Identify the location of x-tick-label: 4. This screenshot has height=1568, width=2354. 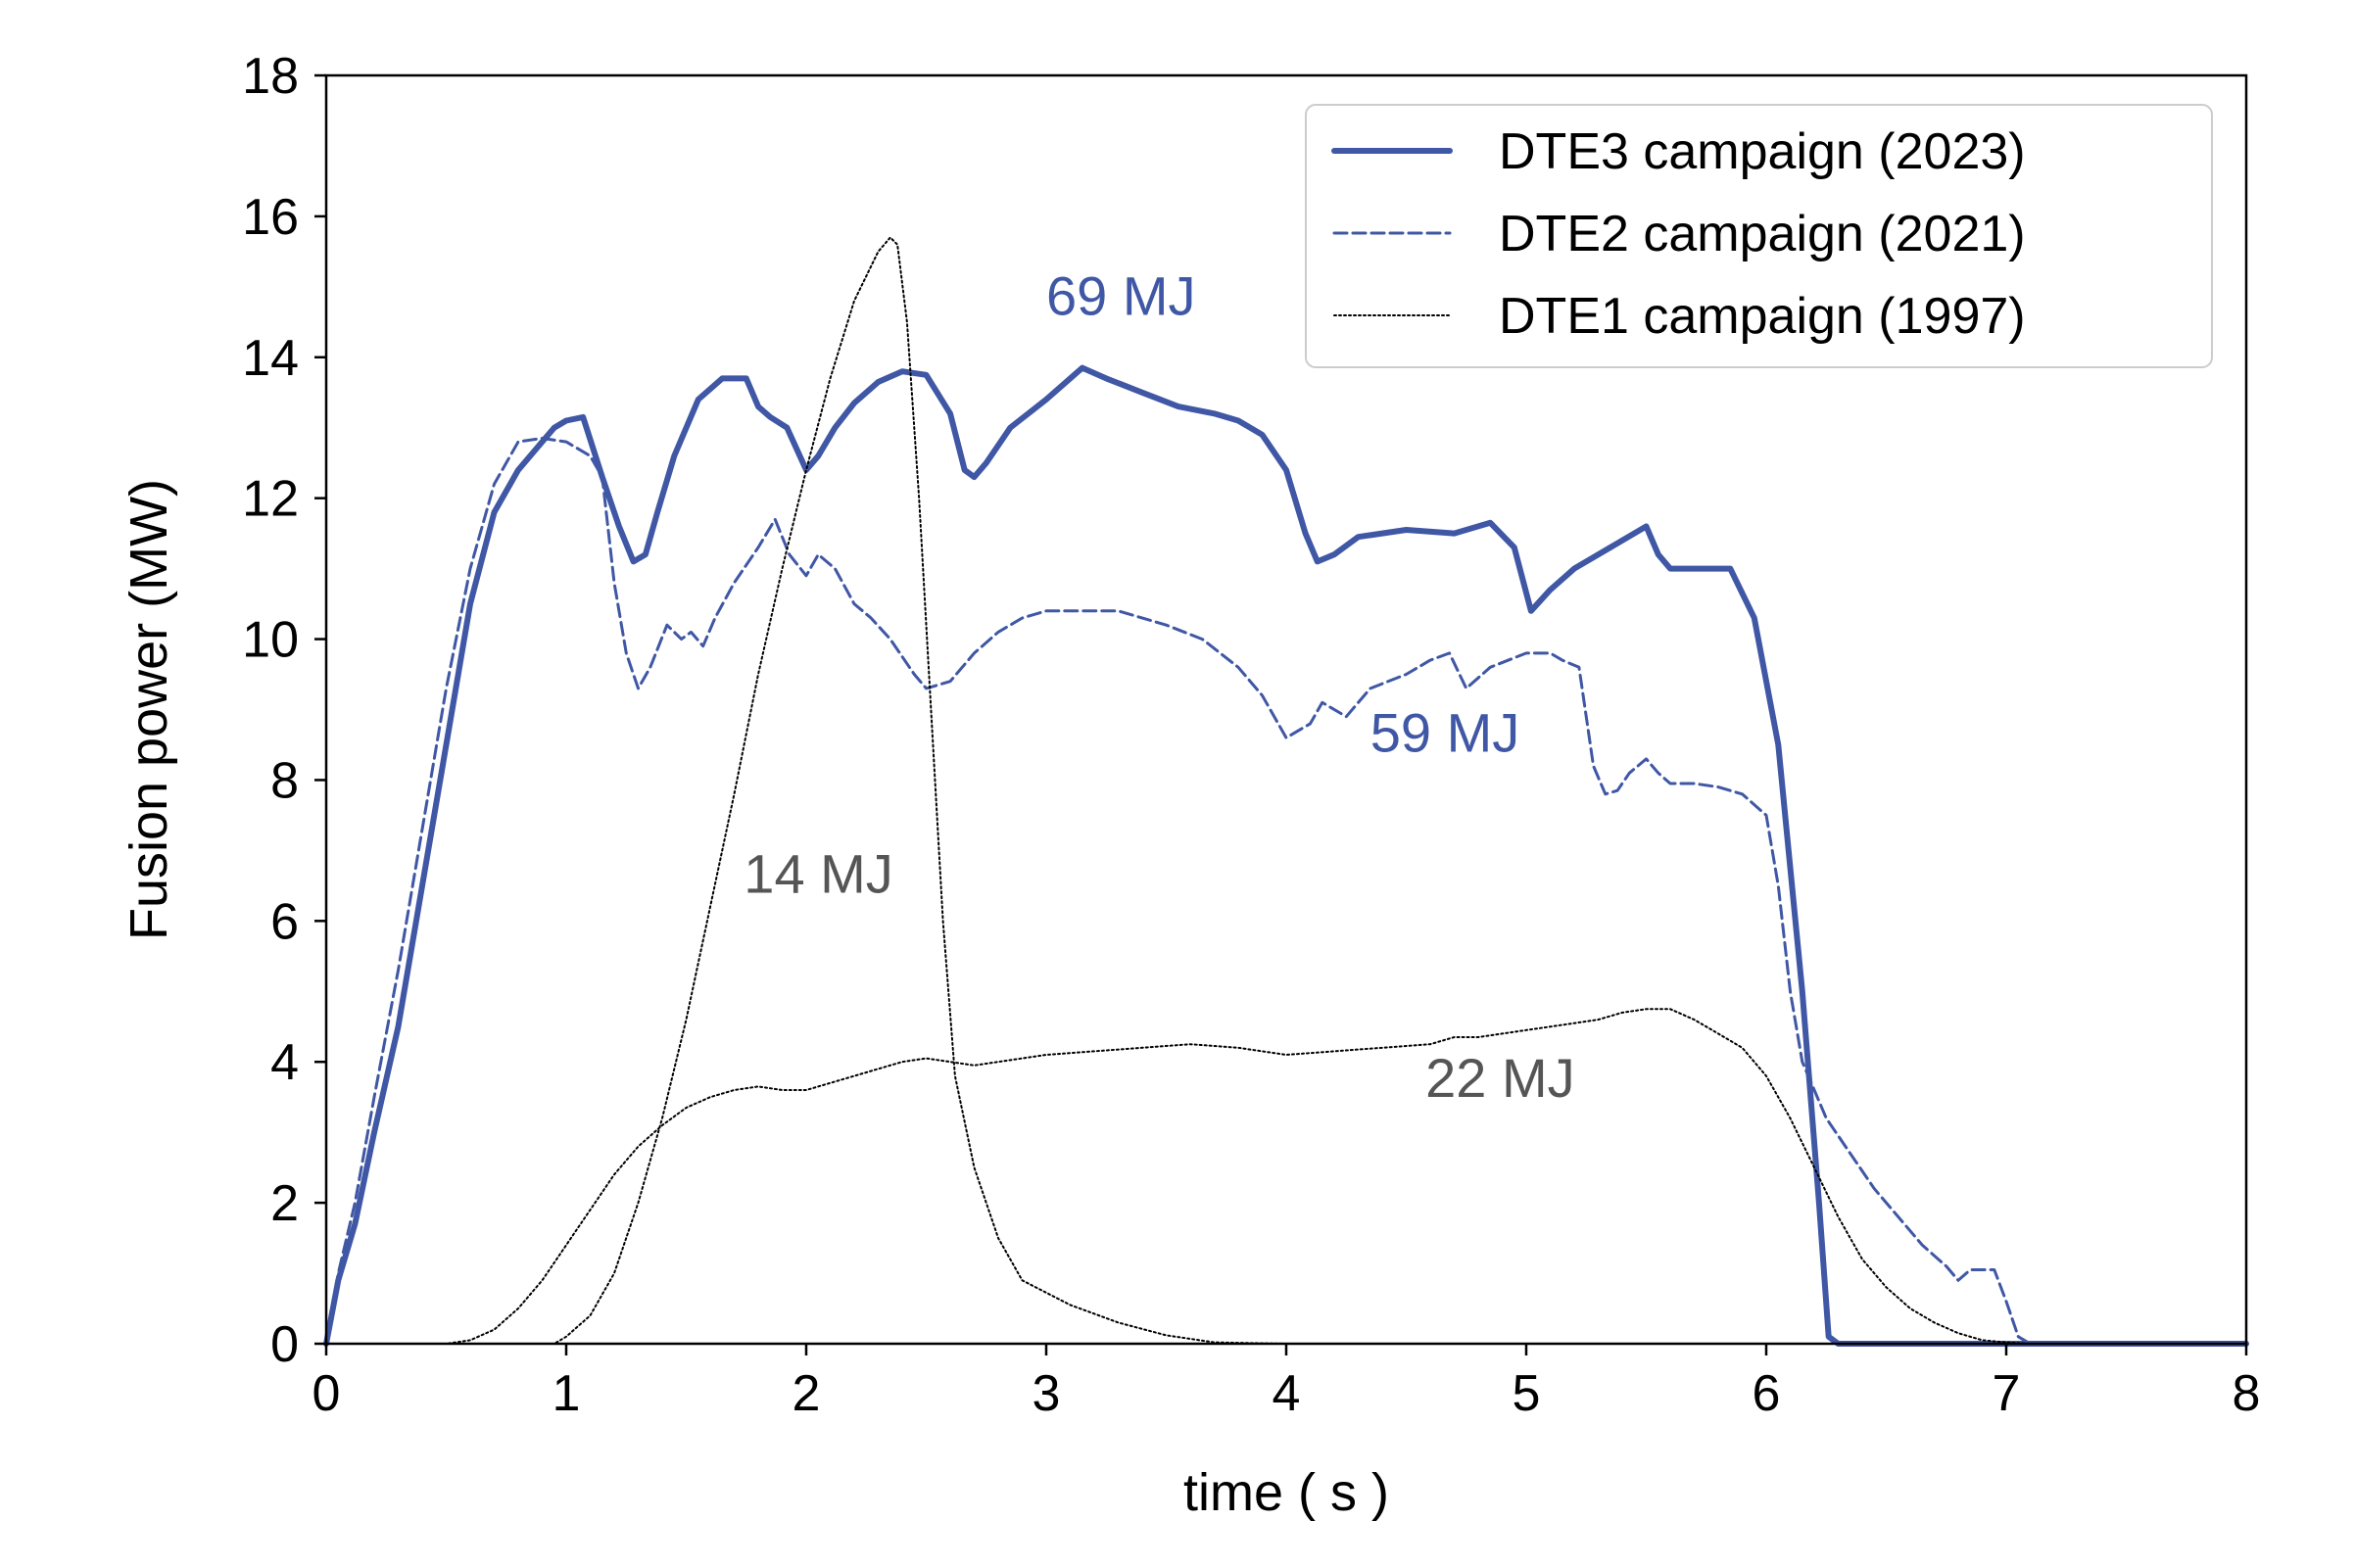
(1287, 1393).